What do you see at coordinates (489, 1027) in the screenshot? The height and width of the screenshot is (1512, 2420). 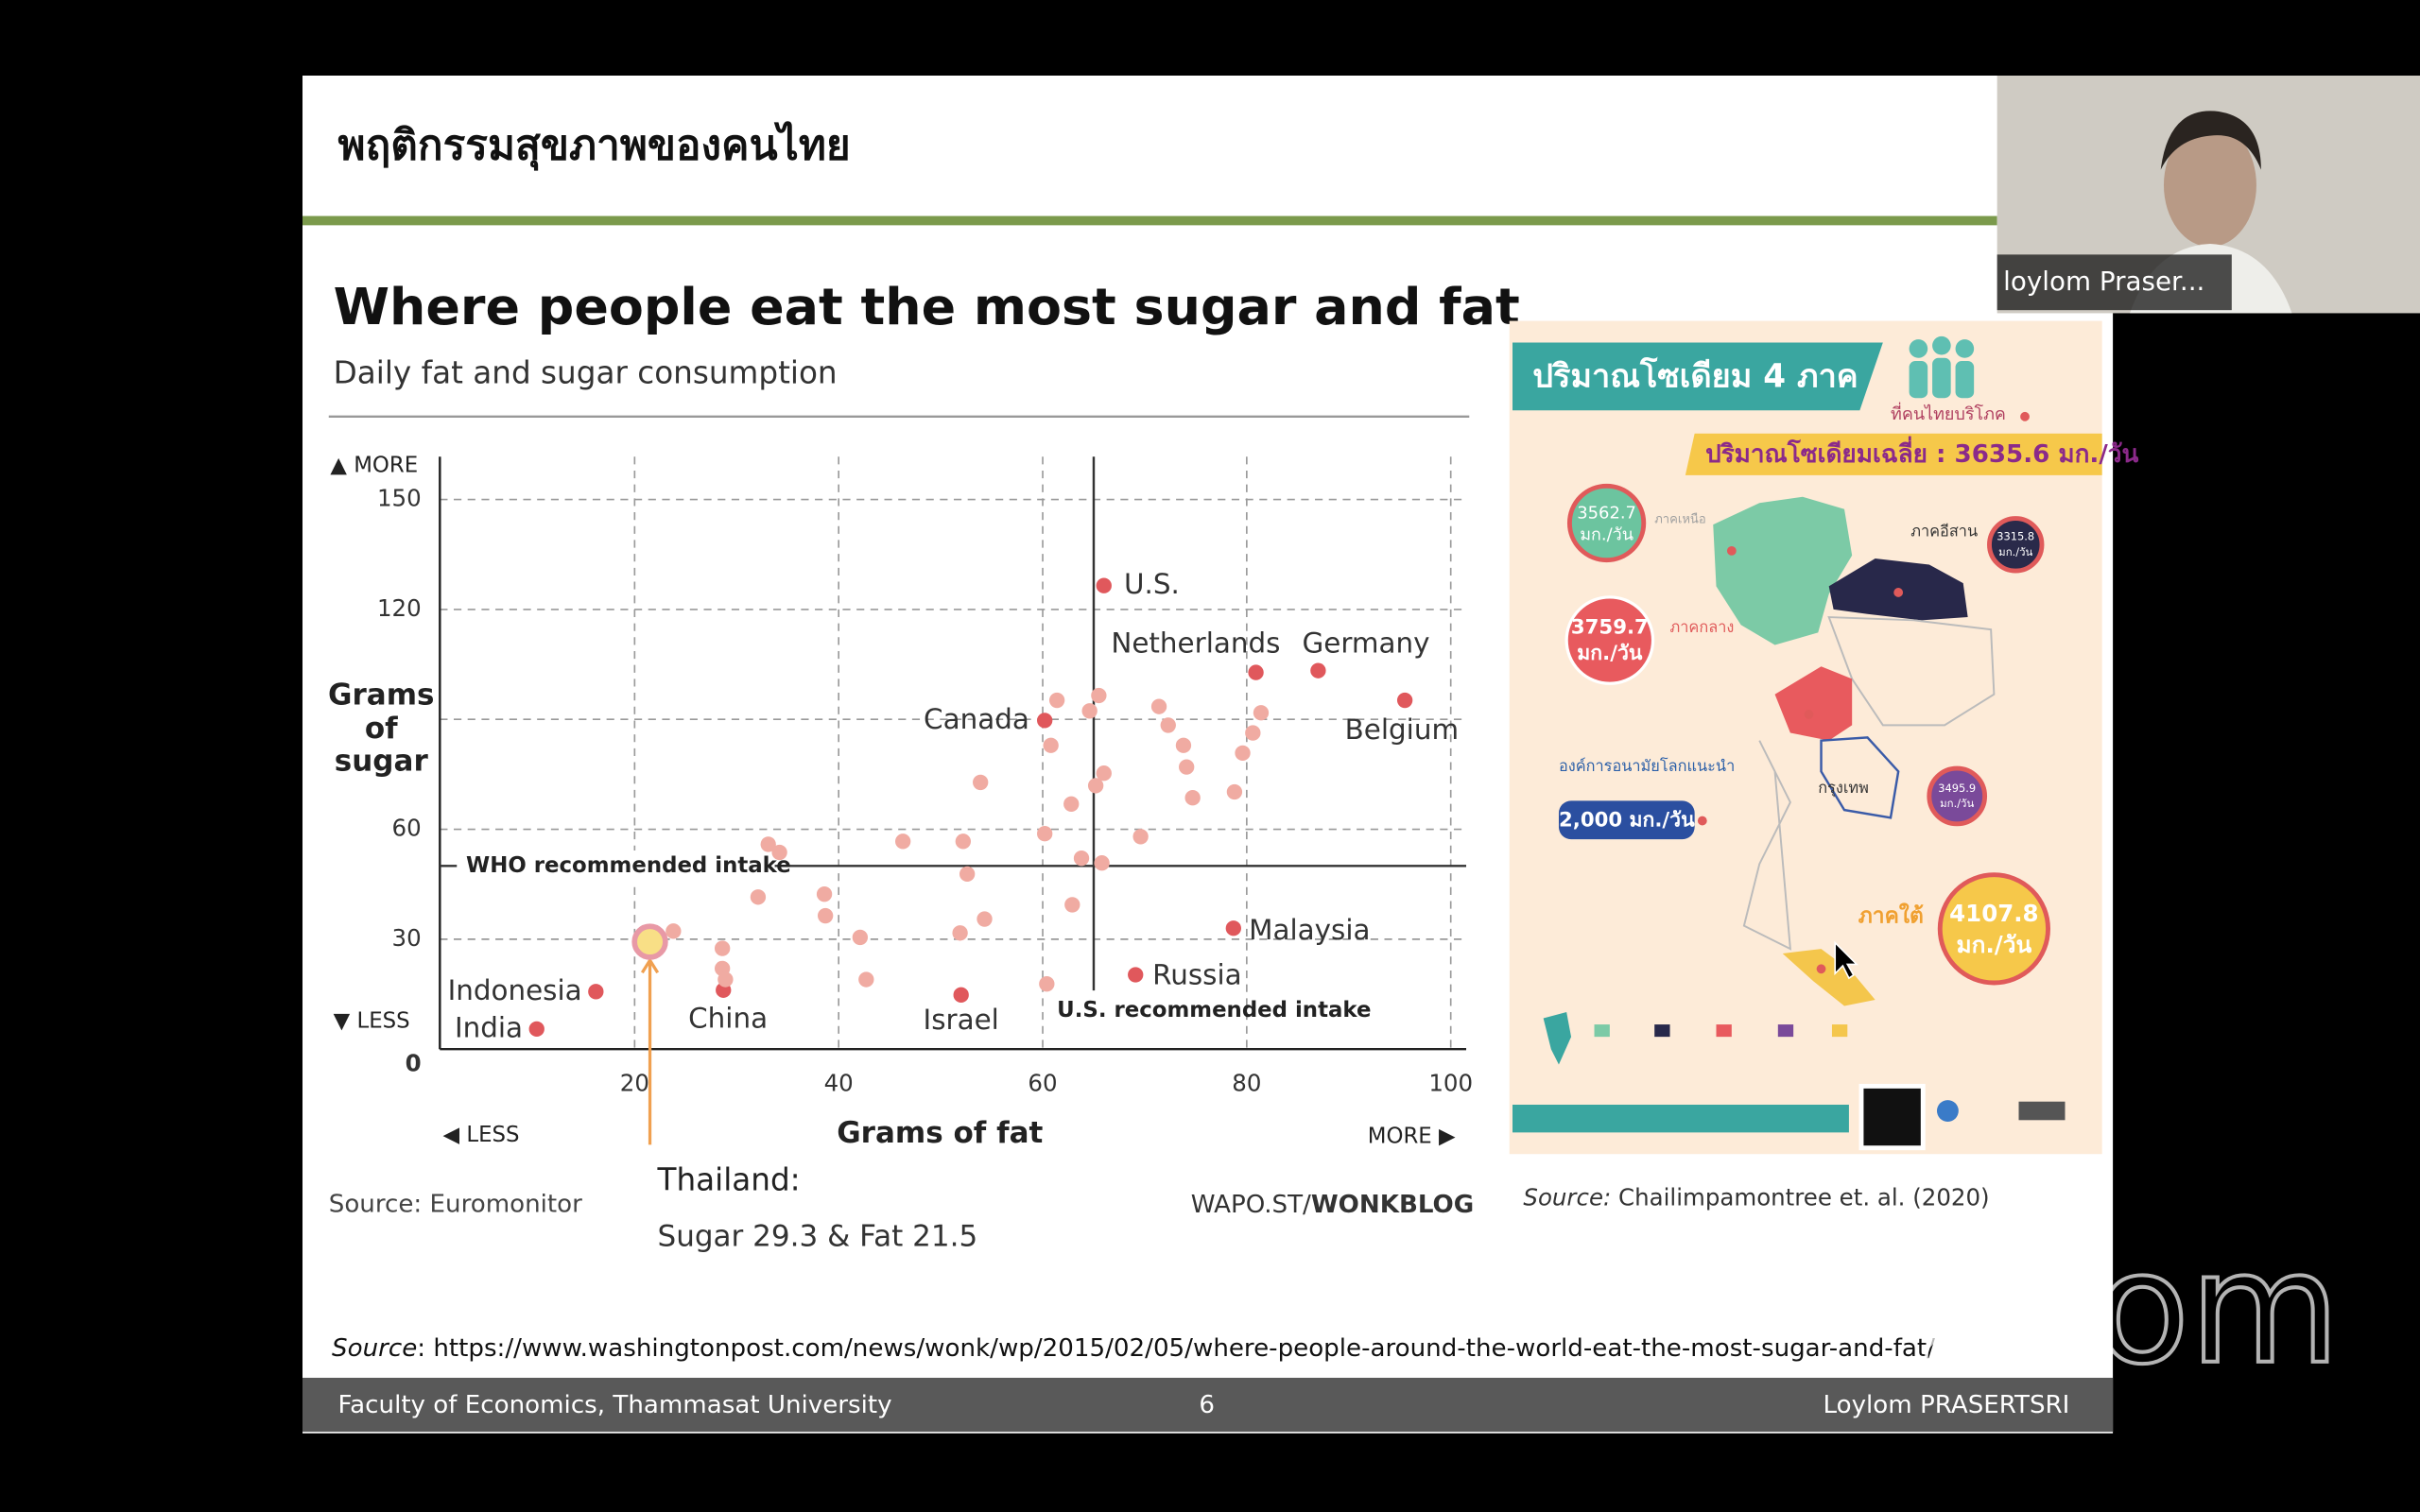 I see `point-label: India` at bounding box center [489, 1027].